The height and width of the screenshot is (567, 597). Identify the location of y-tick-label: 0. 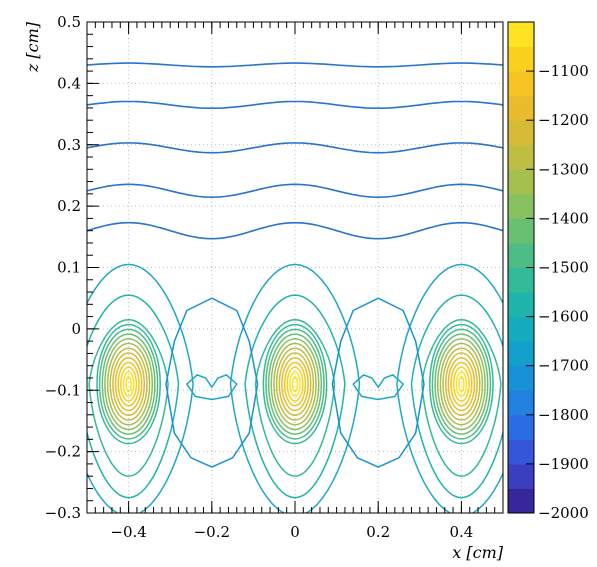
(76, 329).